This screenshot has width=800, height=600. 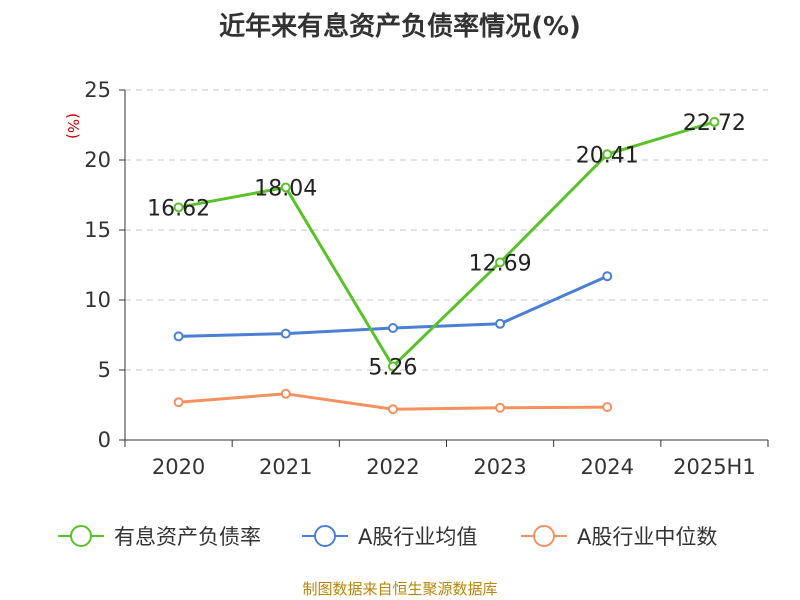 What do you see at coordinates (187, 537) in the screenshot?
I see `legend-label: 有息资产负债率` at bounding box center [187, 537].